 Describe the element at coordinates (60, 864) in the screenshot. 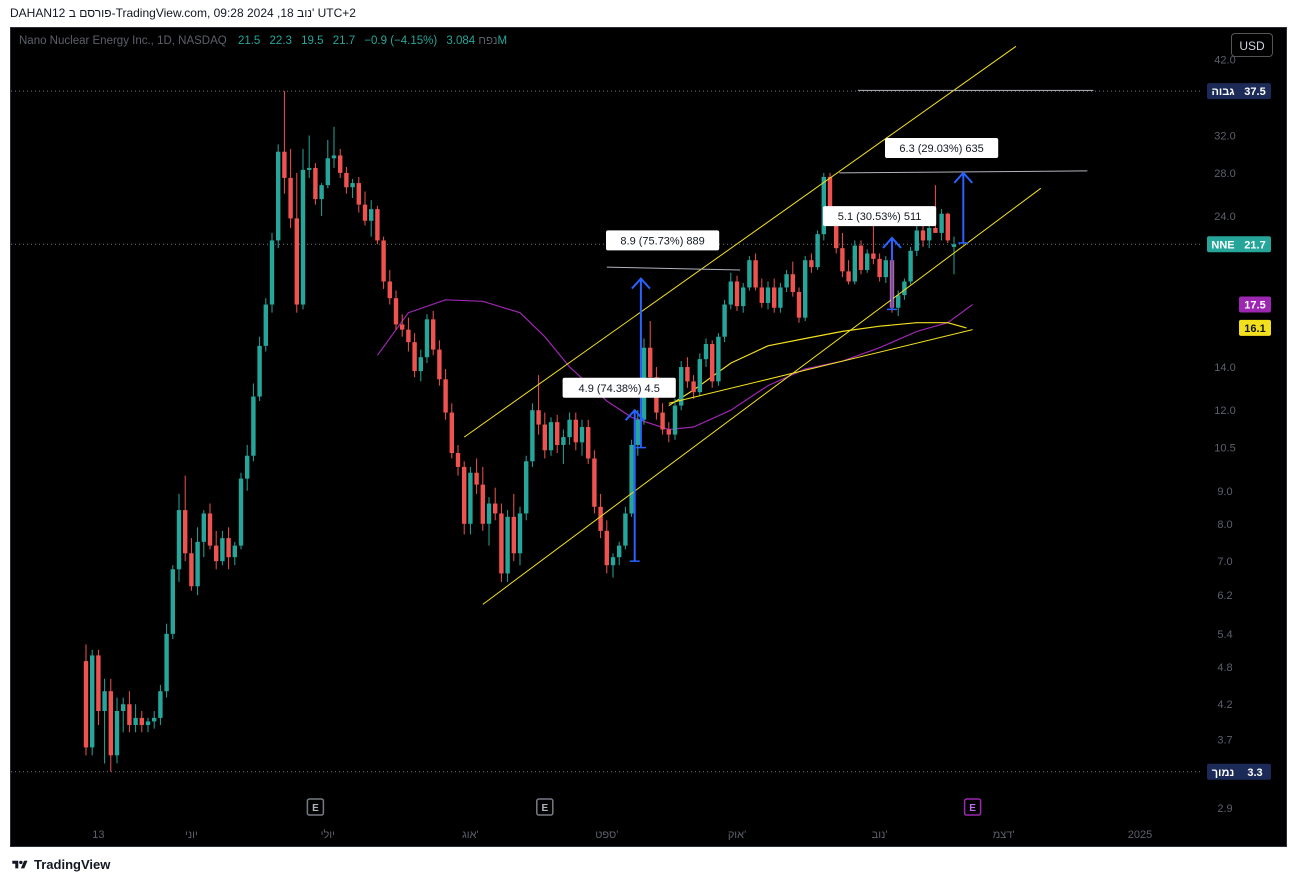

I see `footer-brand: TradingView` at that location.